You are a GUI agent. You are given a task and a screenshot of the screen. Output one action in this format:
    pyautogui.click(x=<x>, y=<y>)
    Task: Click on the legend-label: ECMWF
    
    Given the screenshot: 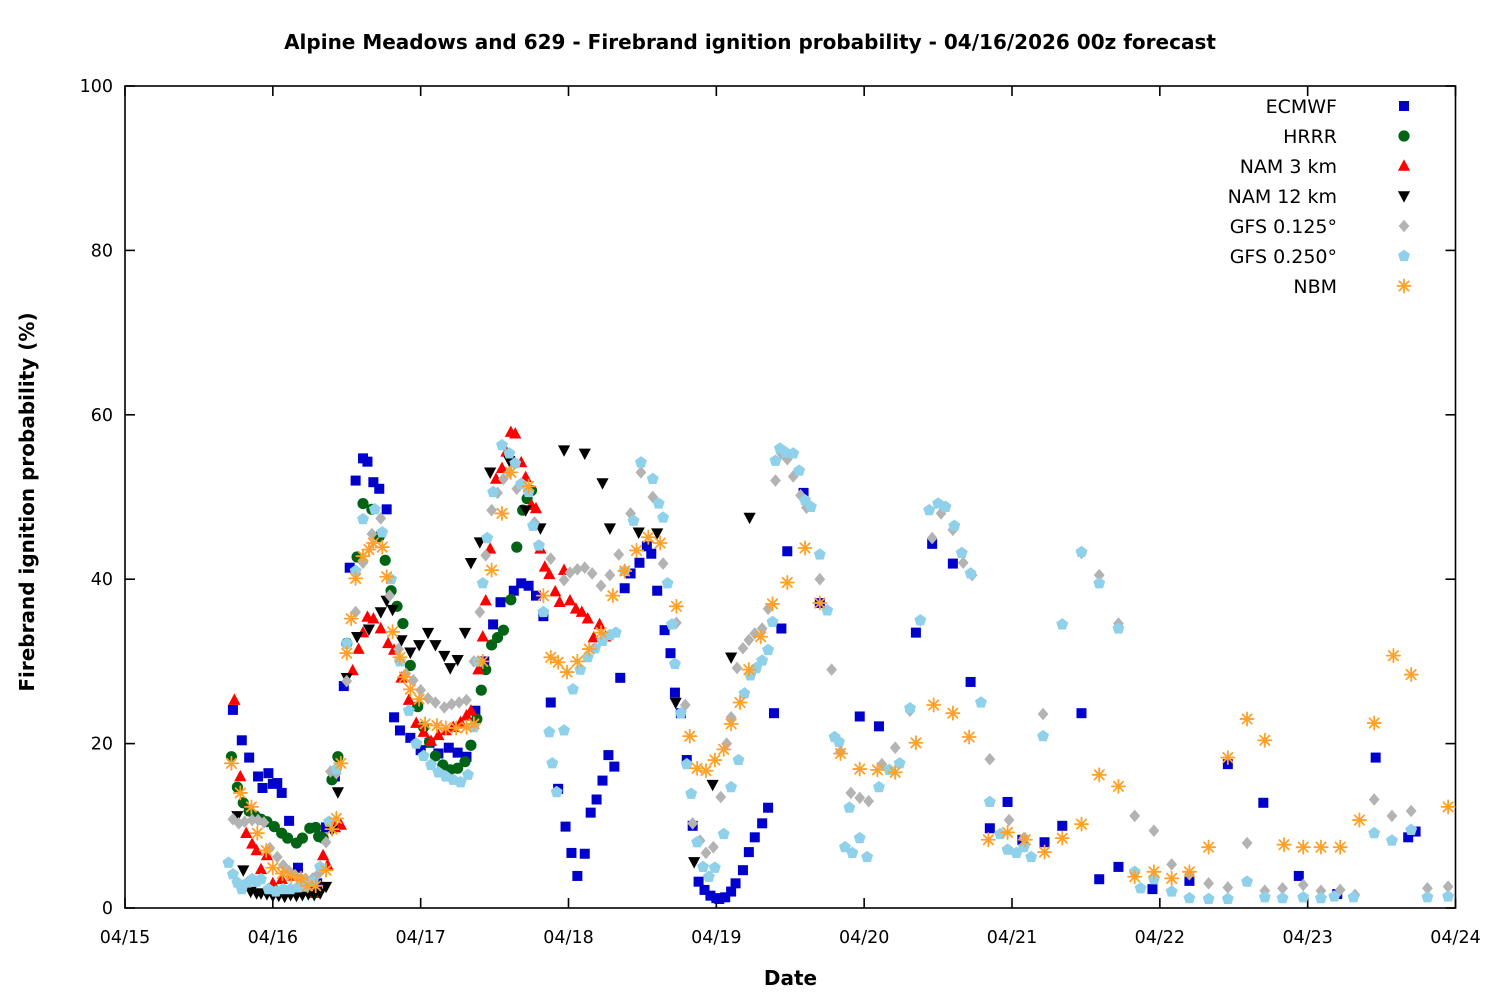 What is the action you would take?
    pyautogui.click(x=1301, y=107)
    